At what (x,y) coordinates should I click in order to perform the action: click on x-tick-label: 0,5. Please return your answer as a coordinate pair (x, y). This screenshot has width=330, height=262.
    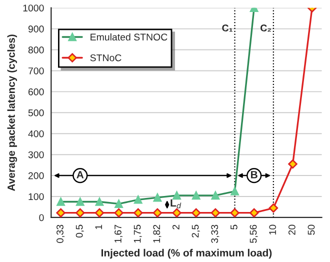
    Looking at the image, I should click on (80, 231).